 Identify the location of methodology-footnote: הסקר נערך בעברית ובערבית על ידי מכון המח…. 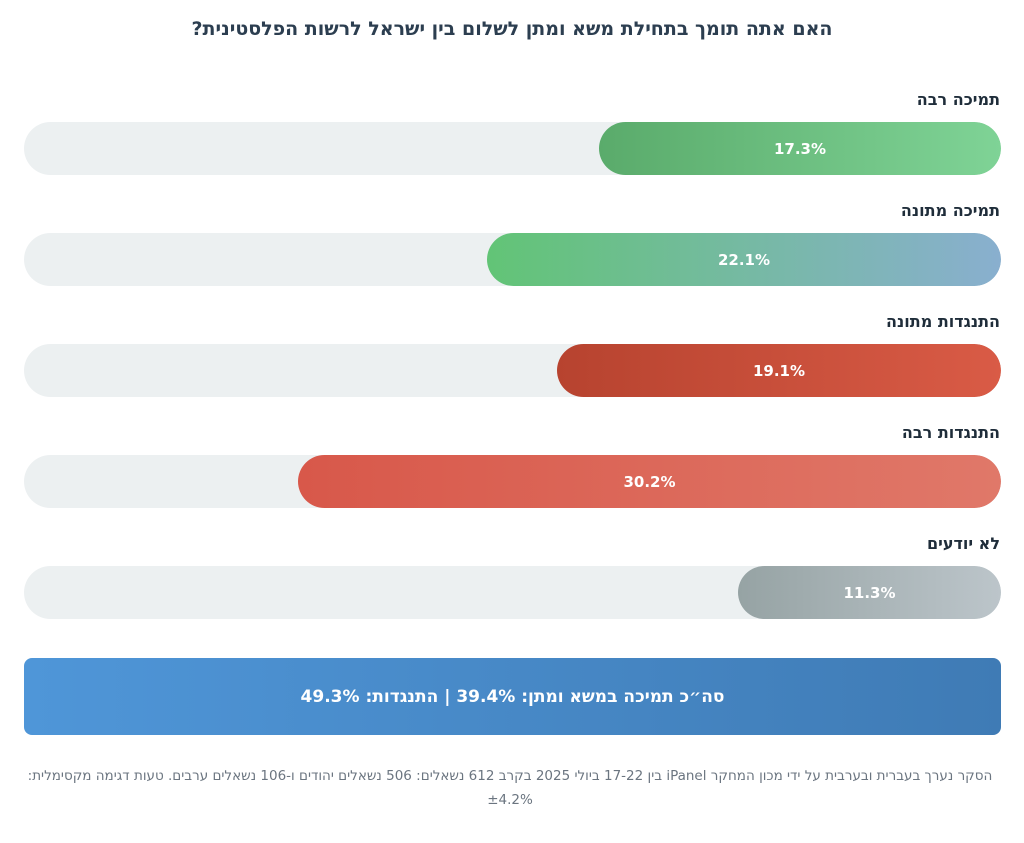
(510, 788).